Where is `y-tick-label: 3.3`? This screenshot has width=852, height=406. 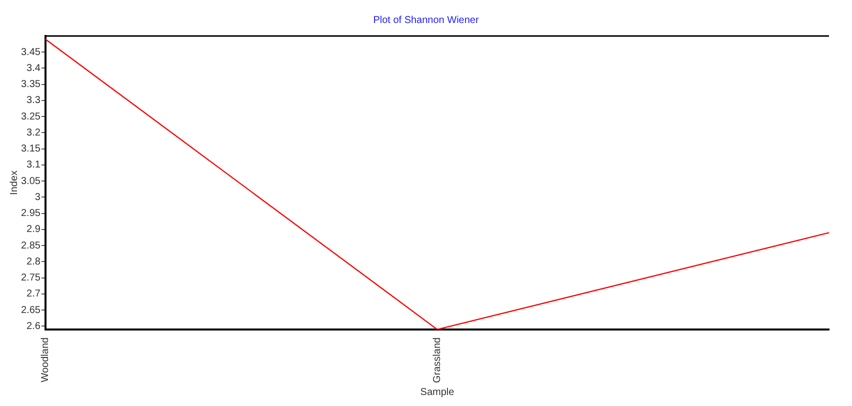
y-tick-label: 3.3 is located at coordinates (33, 100).